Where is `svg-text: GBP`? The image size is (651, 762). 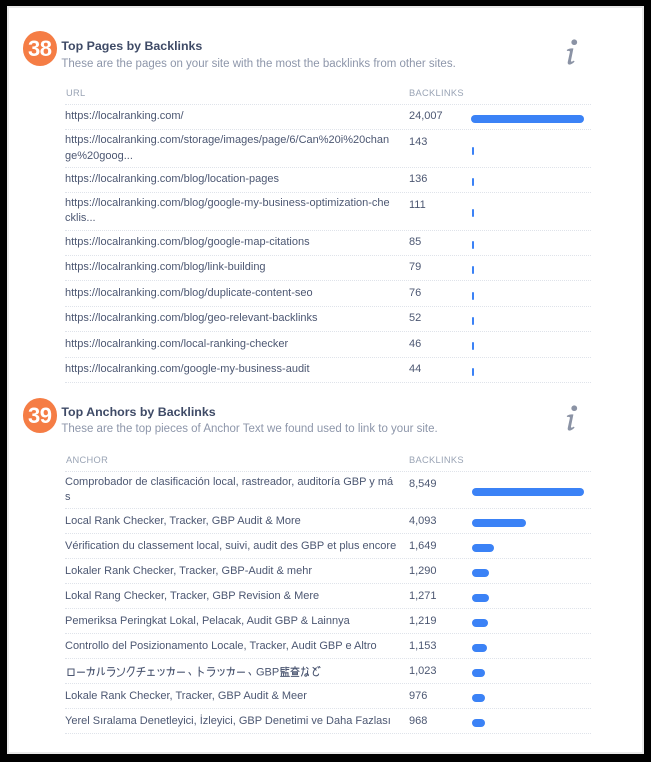
svg-text: GBP is located at coordinates (267, 672).